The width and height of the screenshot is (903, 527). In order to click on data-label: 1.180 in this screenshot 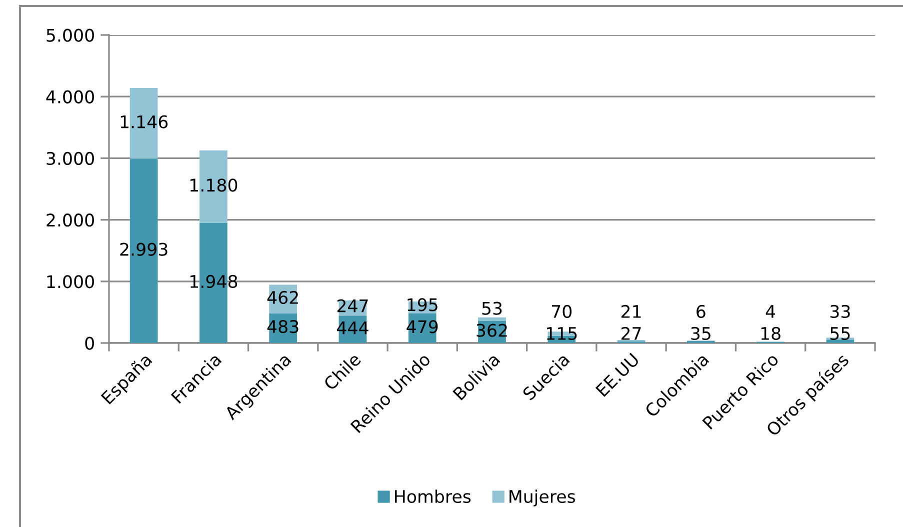, I will do `click(214, 185)`.